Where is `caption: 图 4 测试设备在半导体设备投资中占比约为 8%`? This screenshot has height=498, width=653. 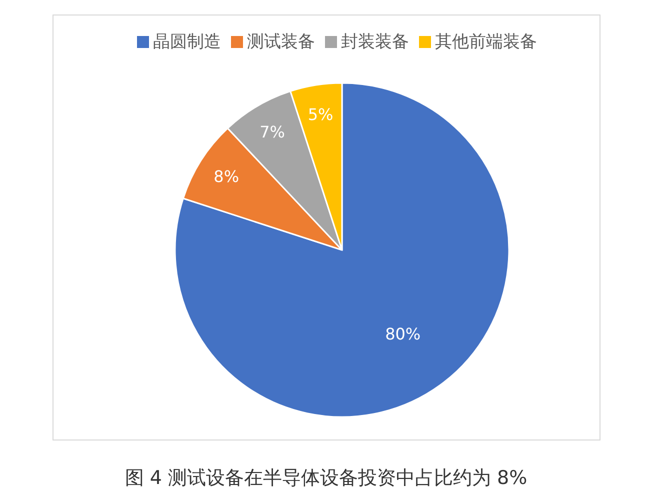
caption: 图 4 测试设备在半导体设备投资中占比约为 8% is located at coordinates (326, 478).